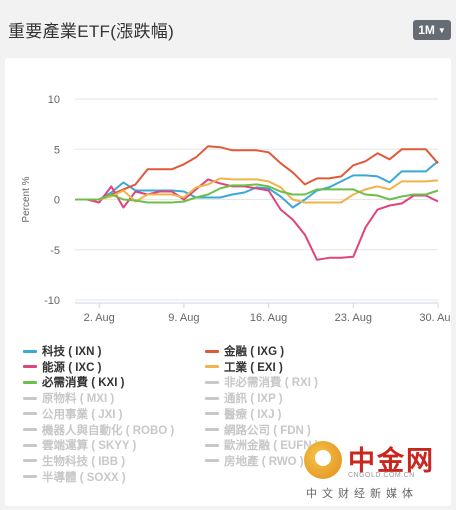  What do you see at coordinates (55, 251) in the screenshot?
I see `y-tick-label: -5` at bounding box center [55, 251].